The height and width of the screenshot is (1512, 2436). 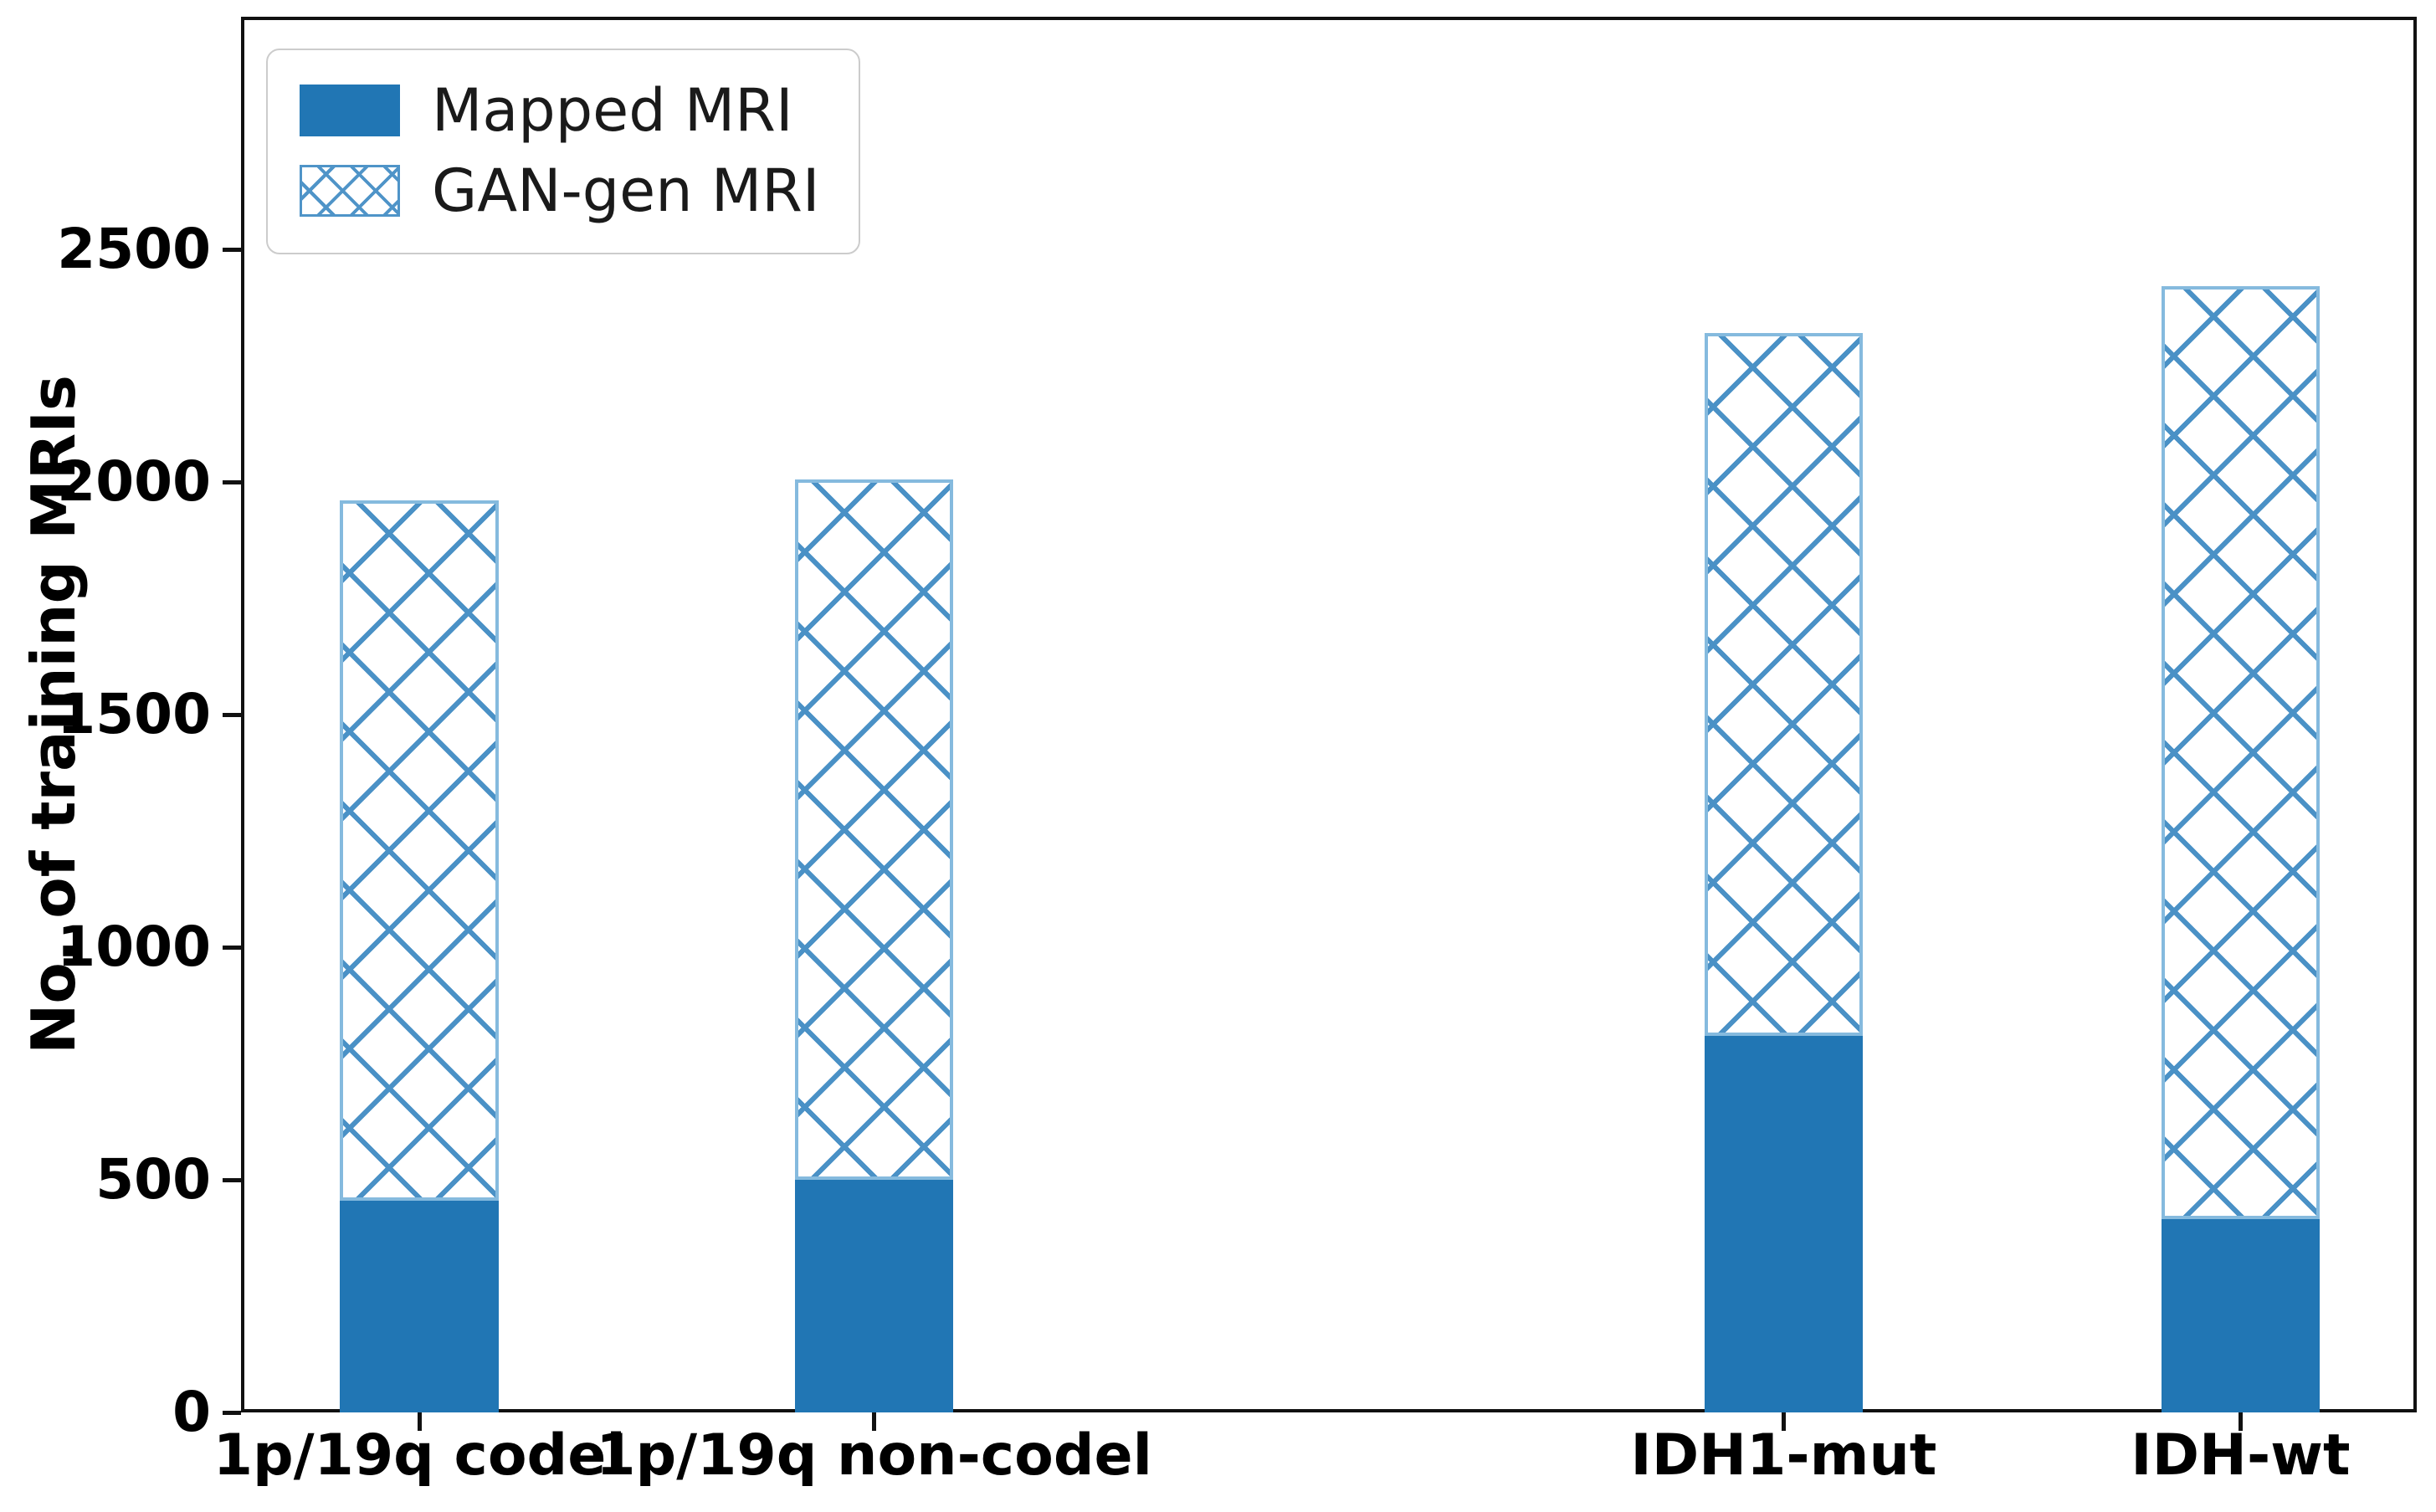 I want to click on y-axis-tick-label: 500, so click(x=153, y=1179).